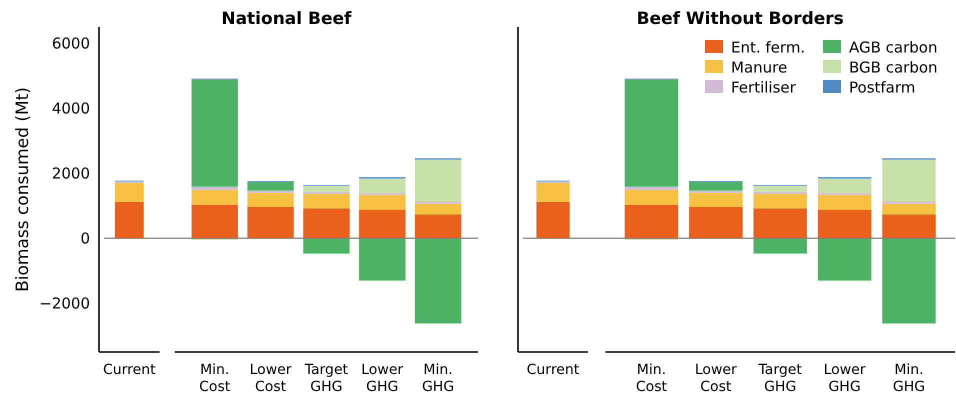  Describe the element at coordinates (64, 303) in the screenshot. I see `y-tick-label: −2000` at that location.